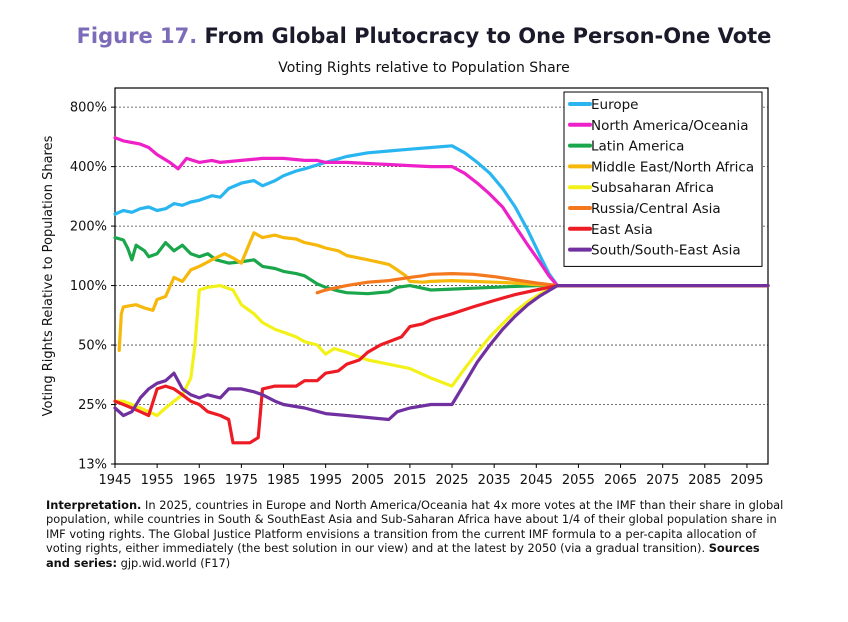  I want to click on x-tick-label: 2005, so click(367, 480).